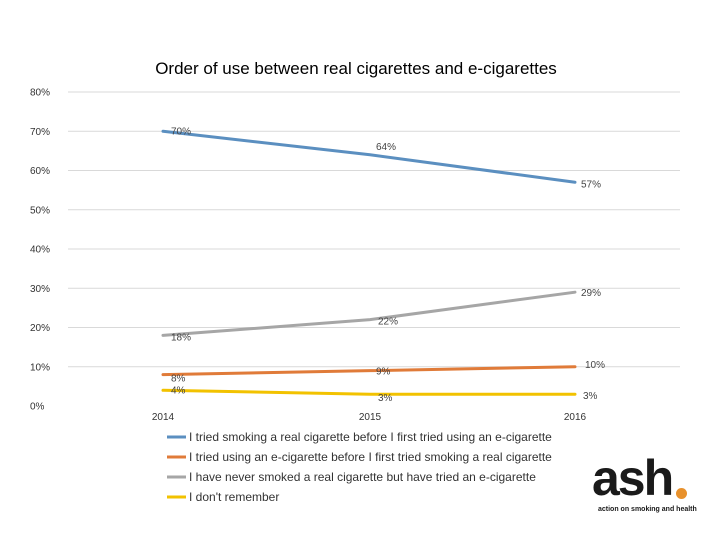  Describe the element at coordinates (234, 497) in the screenshot. I see `legend-entry: I don't remember` at that location.